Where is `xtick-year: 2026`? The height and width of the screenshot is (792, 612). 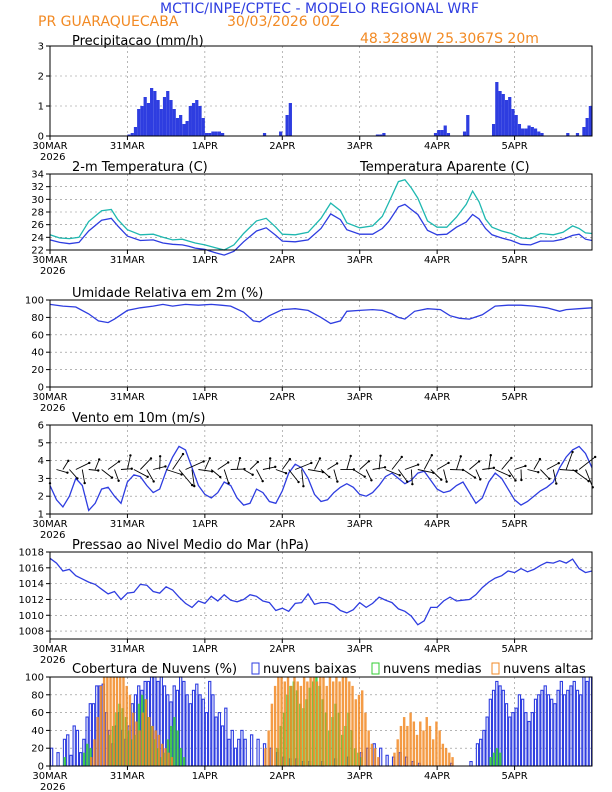 xtick-year: 2026 is located at coordinates (52, 787).